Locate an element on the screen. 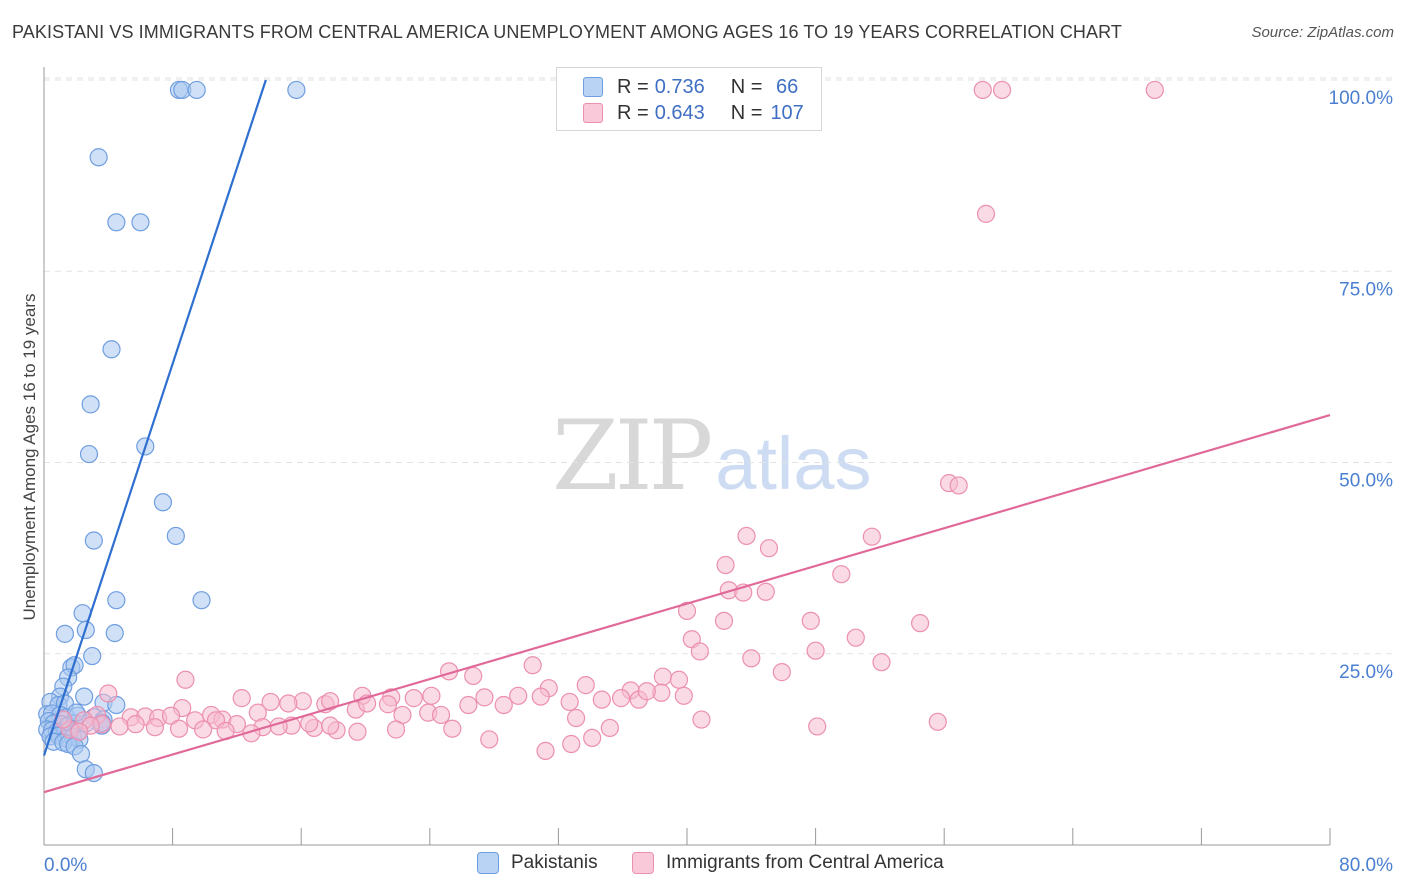  x-tick-label: 80.0% is located at coordinates (1366, 865).